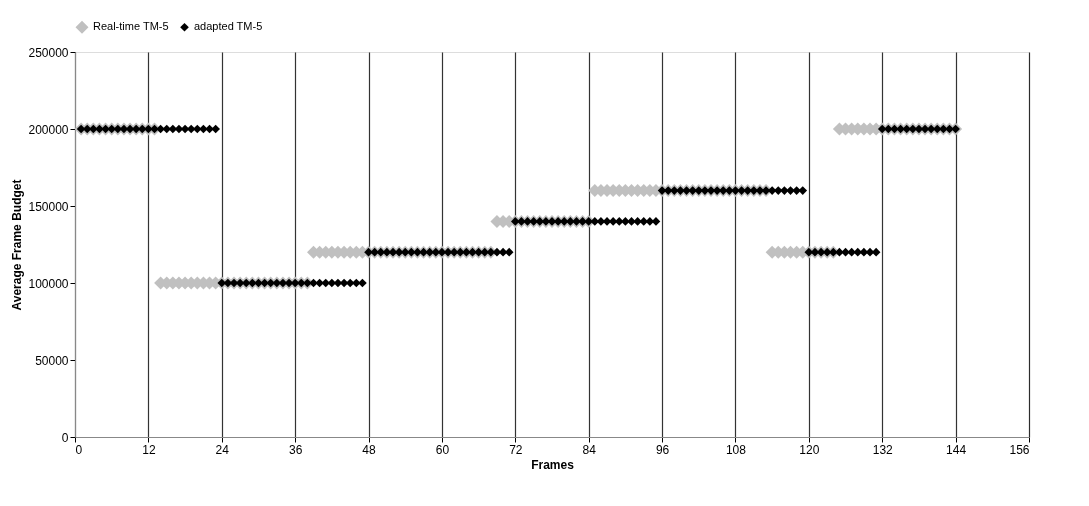  I want to click on x-tick-label: 120, so click(809, 449).